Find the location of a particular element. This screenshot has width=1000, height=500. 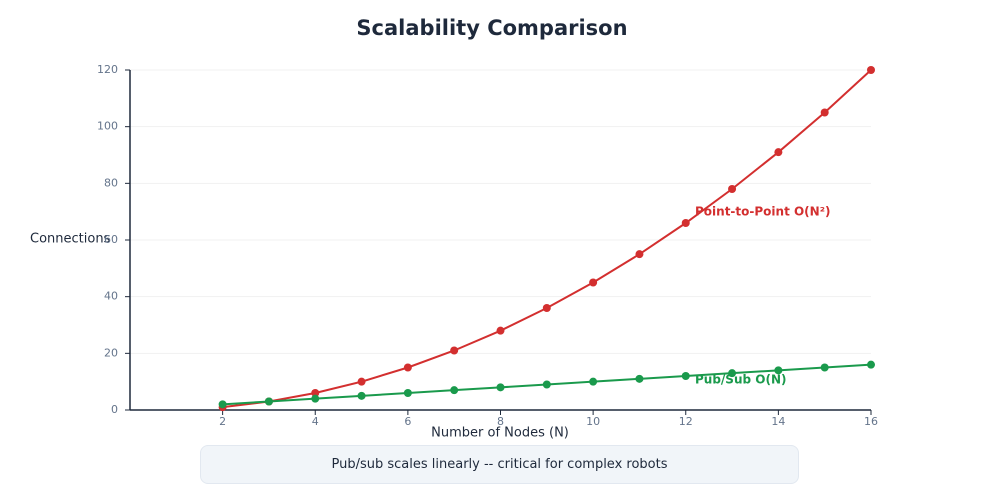

y-tick-label: 20 is located at coordinates (111, 352).